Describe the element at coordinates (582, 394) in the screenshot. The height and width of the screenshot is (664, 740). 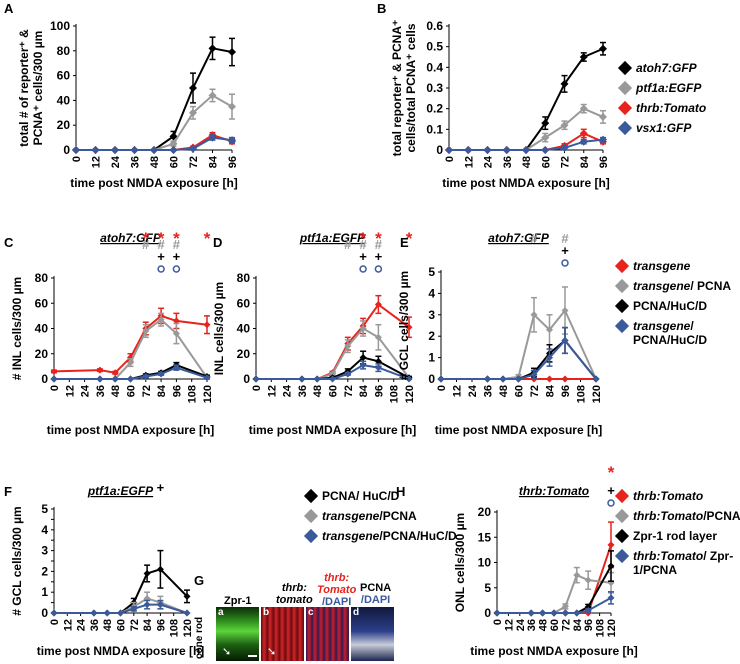
I see `x-tick-label: 108` at that location.